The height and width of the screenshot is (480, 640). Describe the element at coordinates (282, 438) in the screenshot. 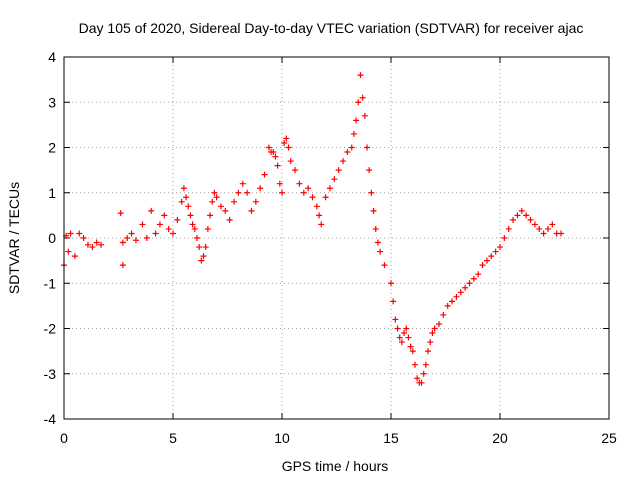

I see `x-tick-label: 10` at that location.